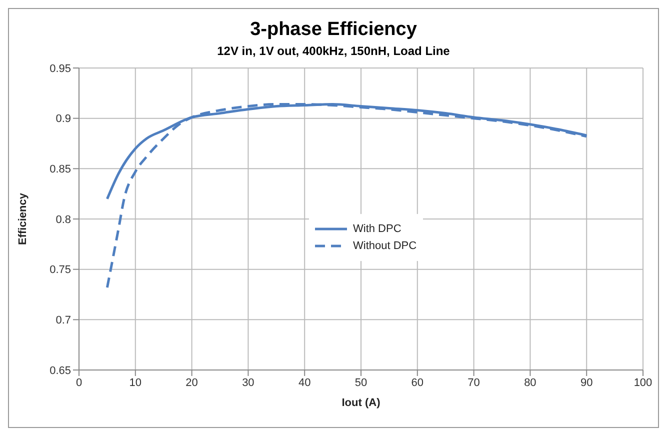 Image resolution: width=665 pixels, height=434 pixels. I want to click on y-tick-label: 0.95, so click(60, 68).